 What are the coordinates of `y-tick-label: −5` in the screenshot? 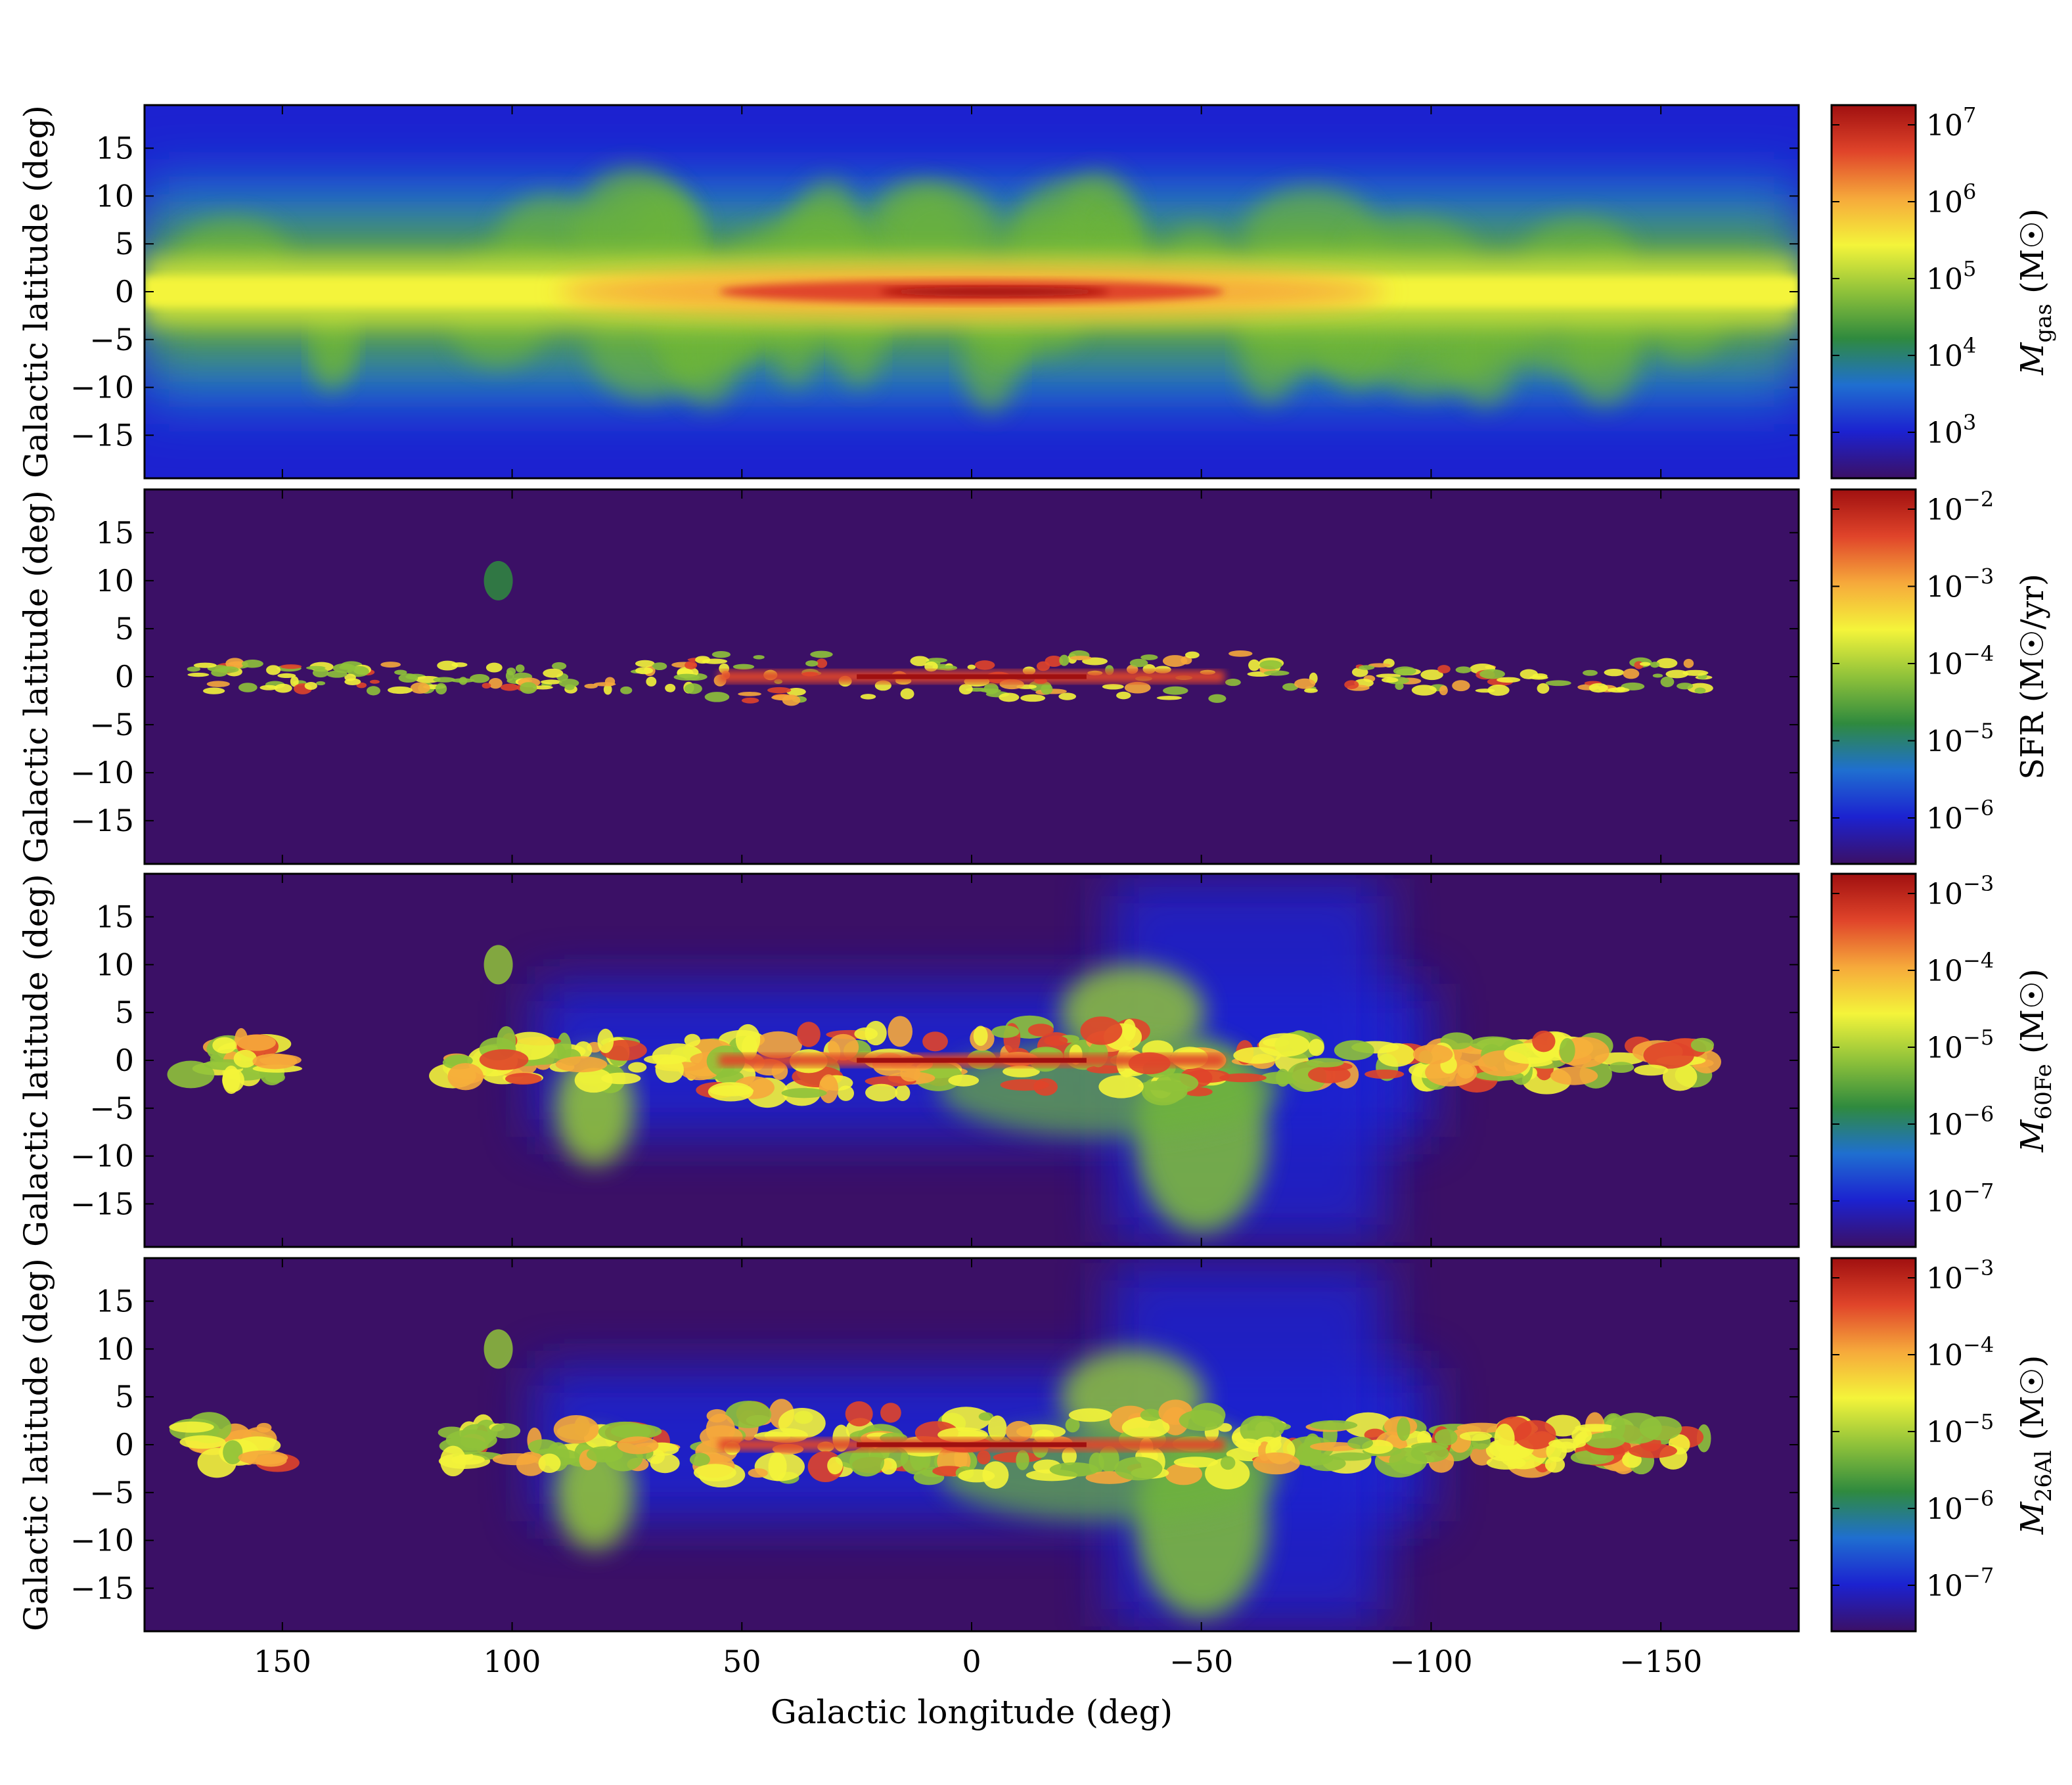 It's located at (111, 1108).